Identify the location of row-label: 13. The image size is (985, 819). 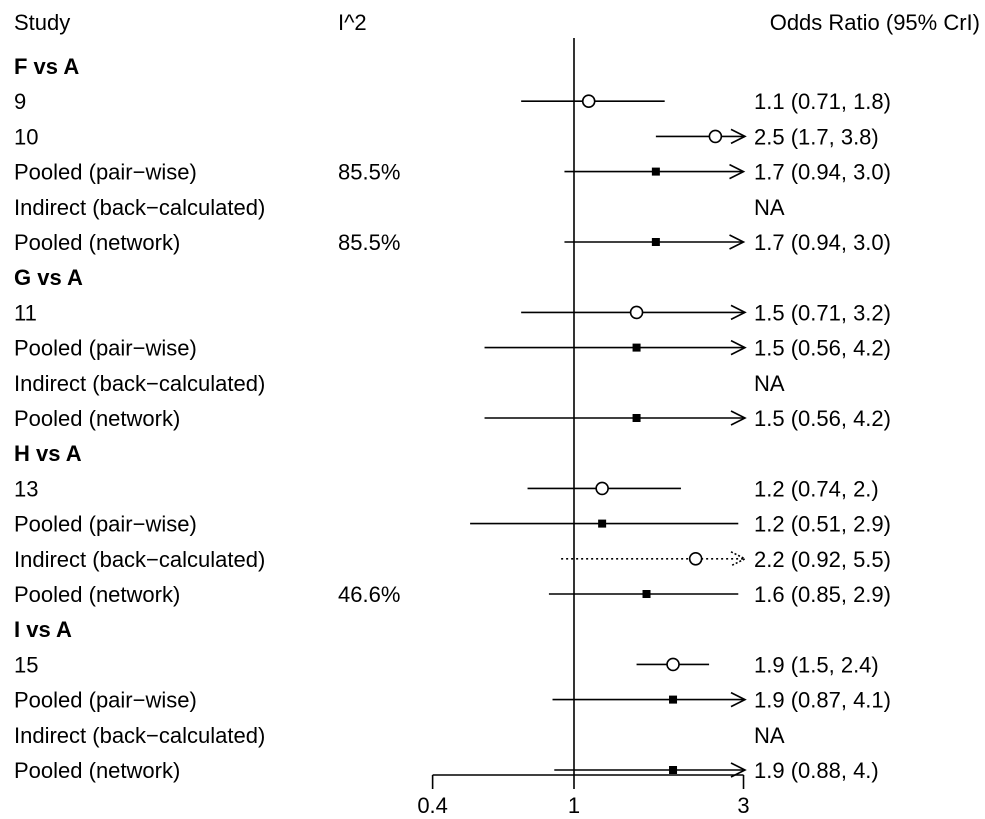
(26, 488).